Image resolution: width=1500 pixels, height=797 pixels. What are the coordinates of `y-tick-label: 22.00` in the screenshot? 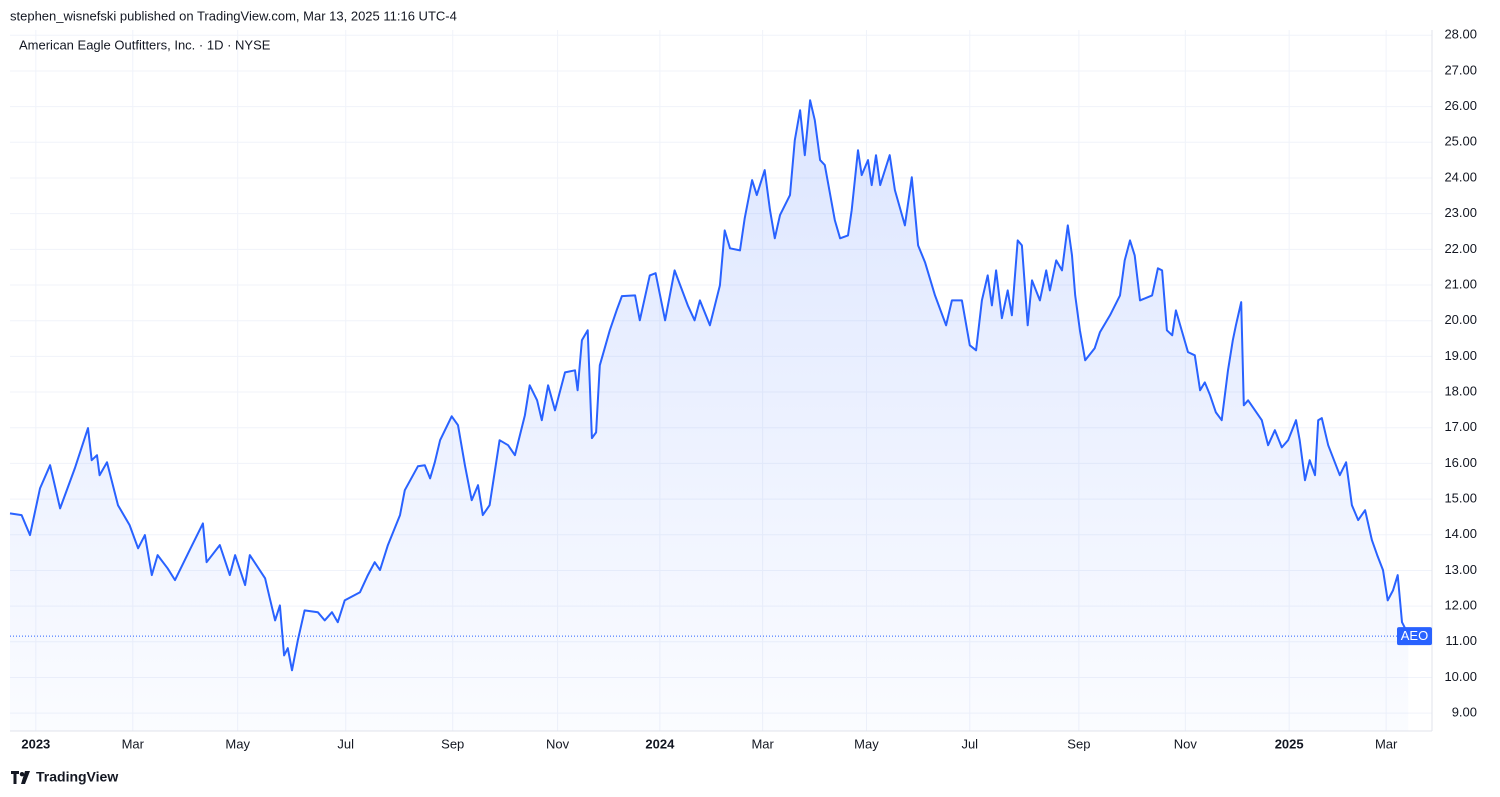 It's located at (1460, 248).